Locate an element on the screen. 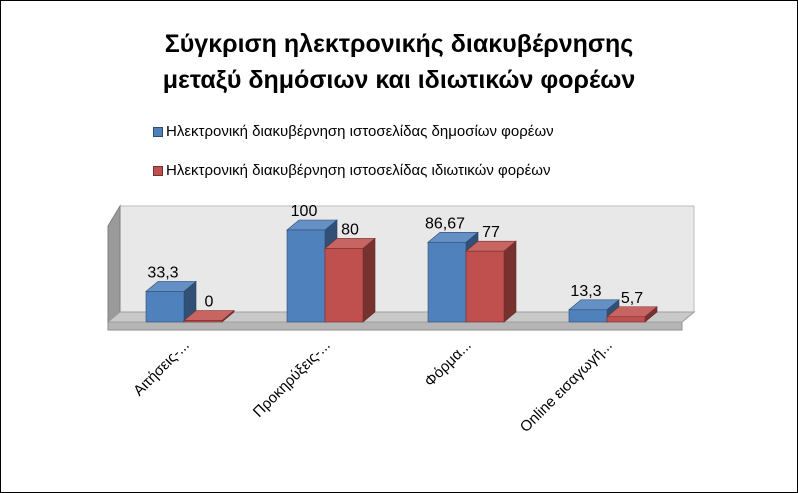 The image size is (798, 493). chart-side-wall is located at coordinates (114, 264).